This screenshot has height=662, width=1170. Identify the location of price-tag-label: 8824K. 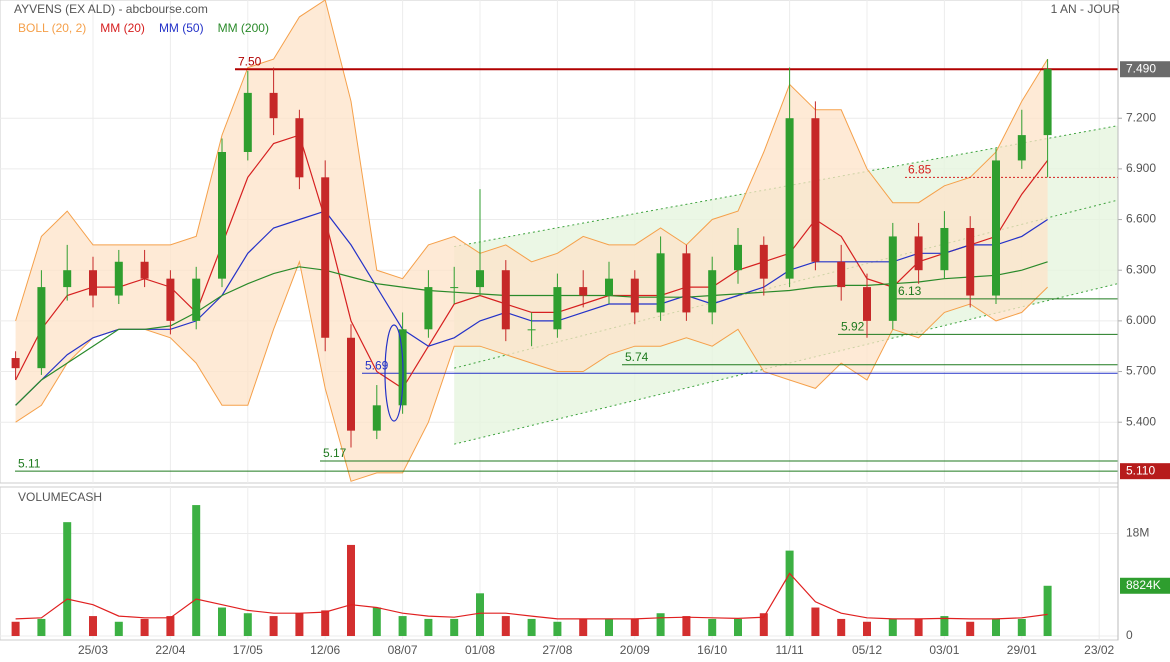
(1143, 585).